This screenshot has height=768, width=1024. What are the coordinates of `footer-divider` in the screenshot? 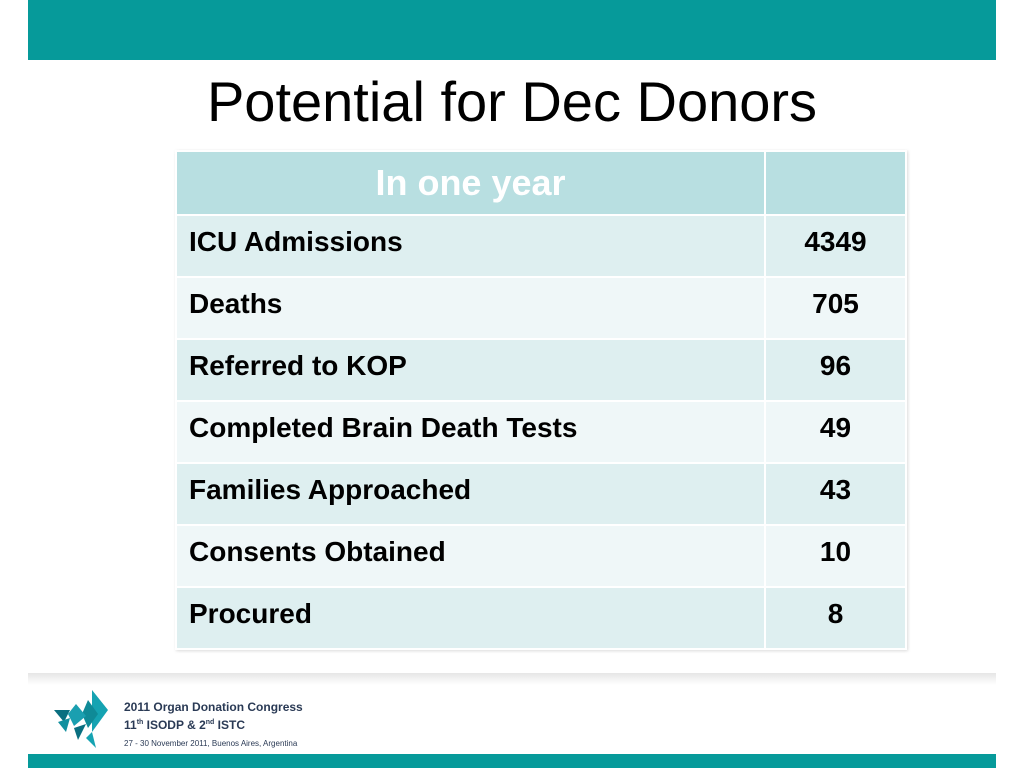 It's located at (512, 679).